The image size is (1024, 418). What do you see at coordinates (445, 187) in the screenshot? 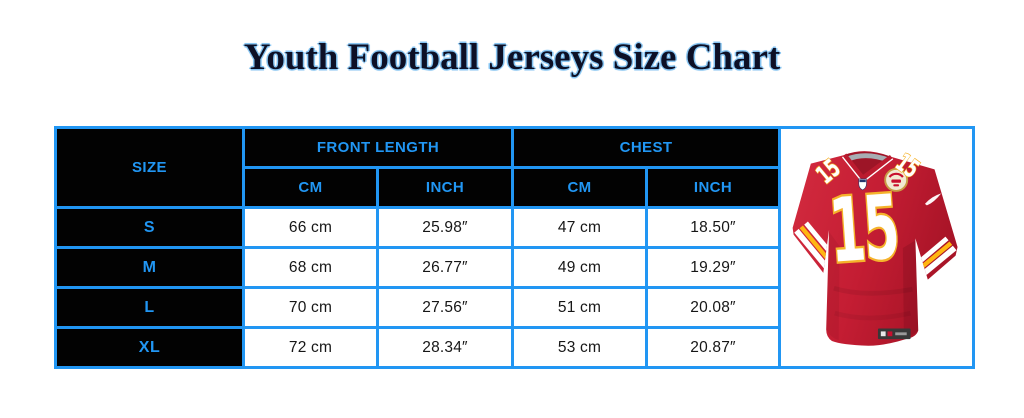
I see `subheader-front-inch: INCH` at bounding box center [445, 187].